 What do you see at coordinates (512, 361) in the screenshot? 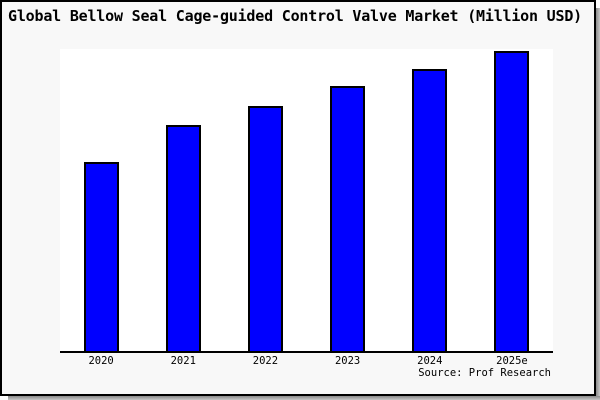
I see `x-tick-label-2025e: 2025e` at bounding box center [512, 361].